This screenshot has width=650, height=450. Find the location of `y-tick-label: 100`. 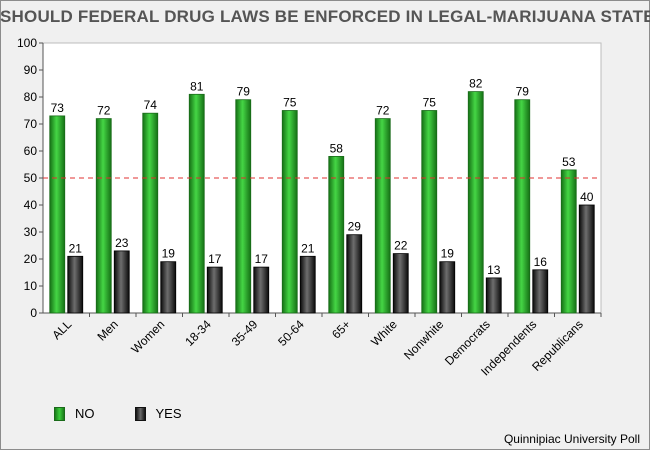

y-tick-label: 100 is located at coordinates (27, 43).